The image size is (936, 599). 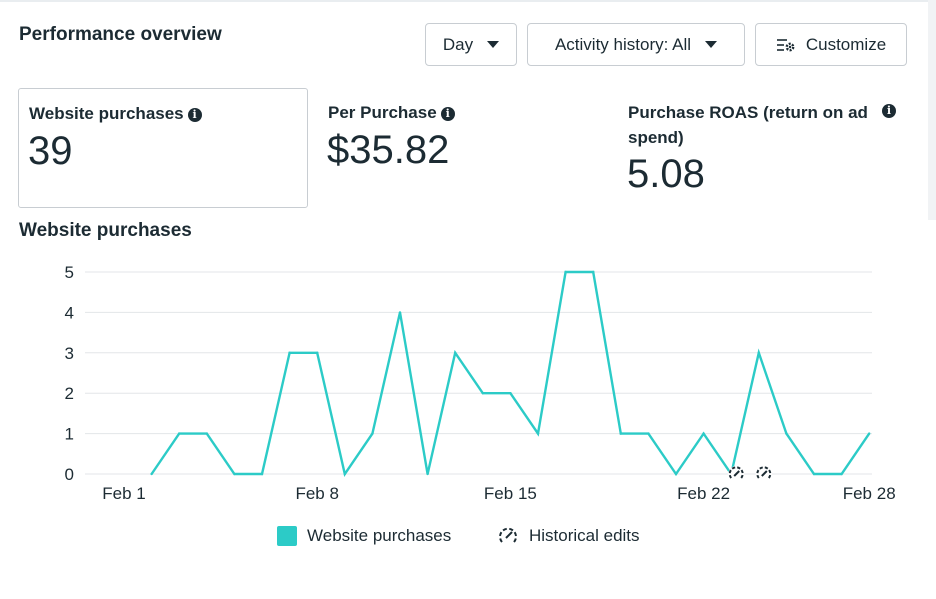 I want to click on x-tick-label: Feb 28, so click(x=869, y=493).